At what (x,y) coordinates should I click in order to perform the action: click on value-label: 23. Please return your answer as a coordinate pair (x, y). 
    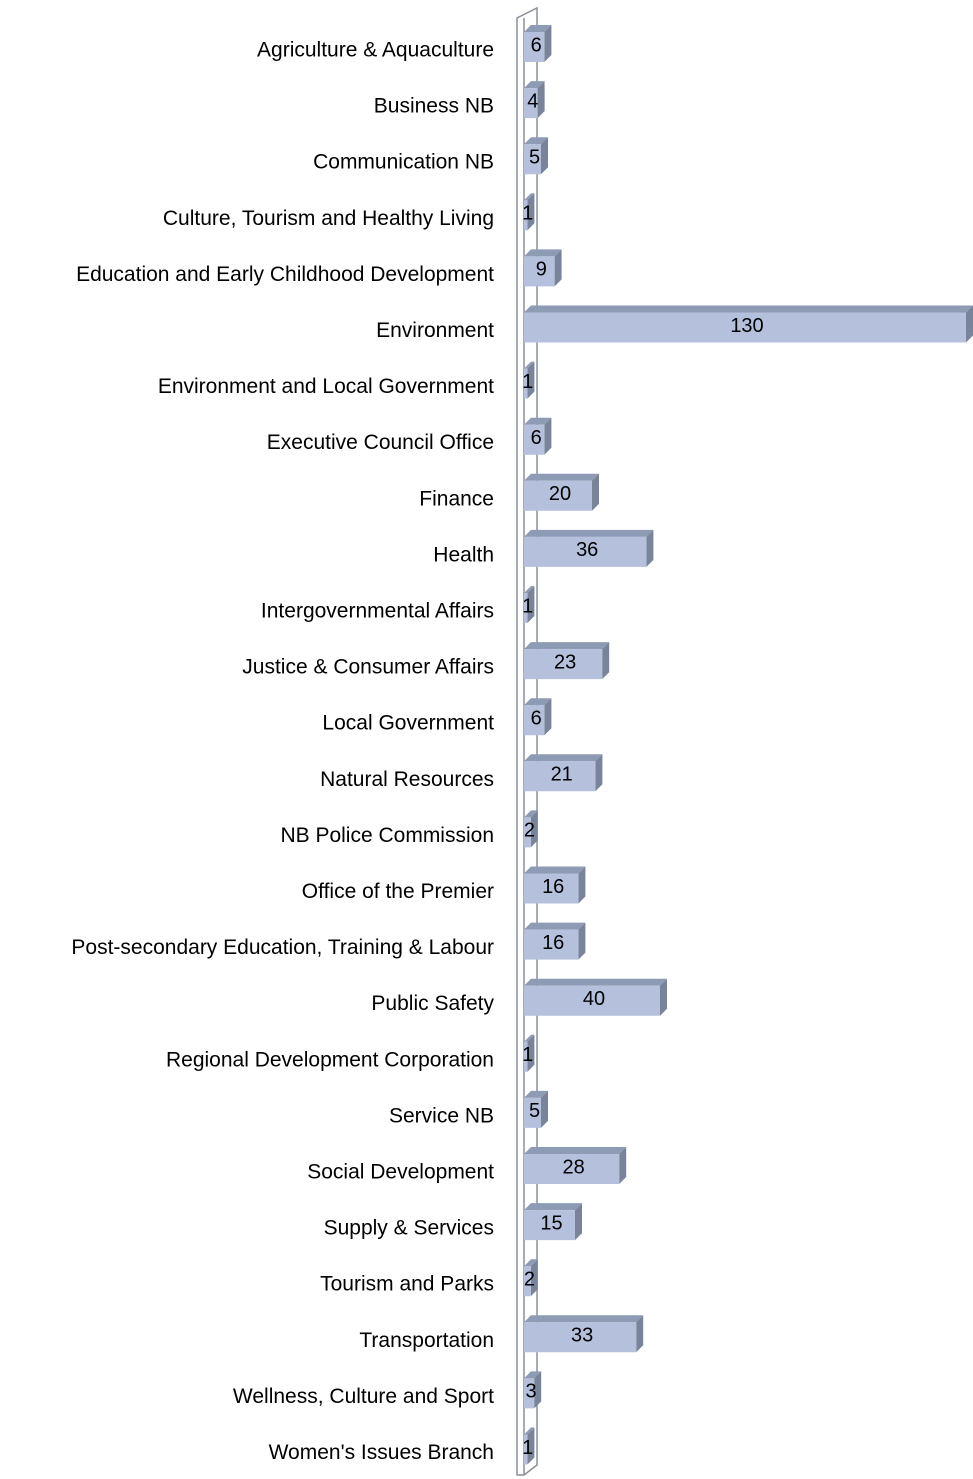
    Looking at the image, I should click on (565, 662).